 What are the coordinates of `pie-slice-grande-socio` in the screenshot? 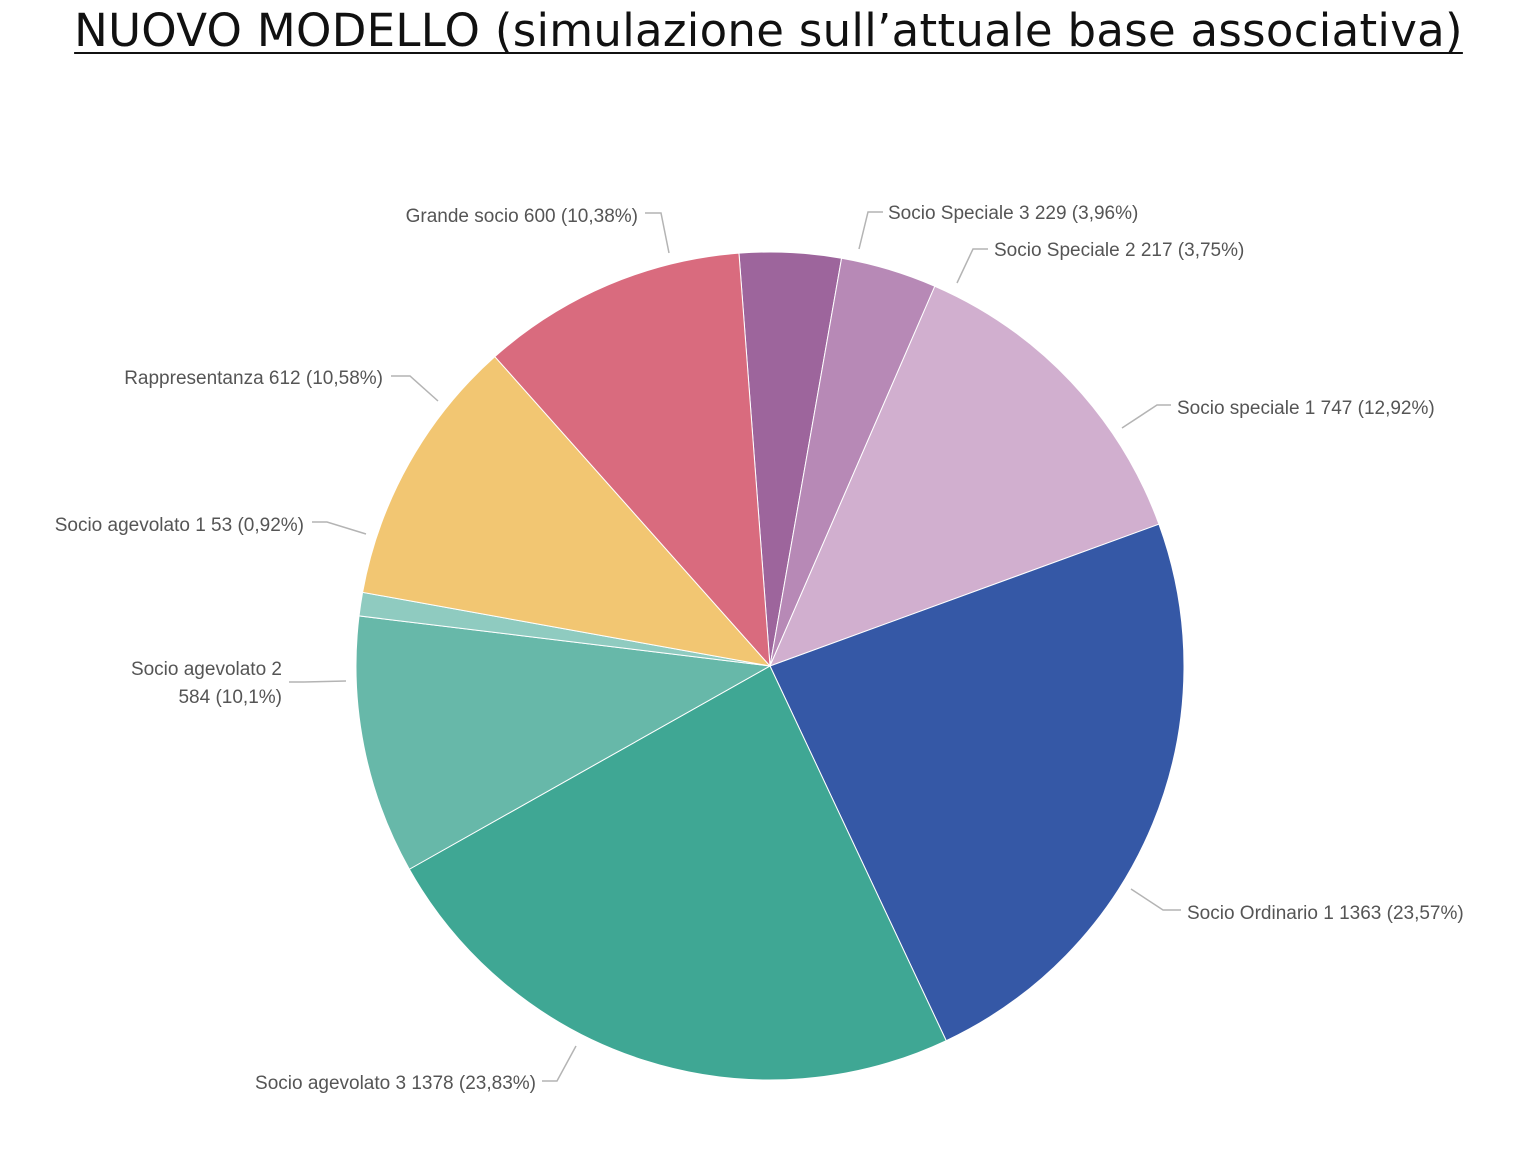 It's located at (632, 460).